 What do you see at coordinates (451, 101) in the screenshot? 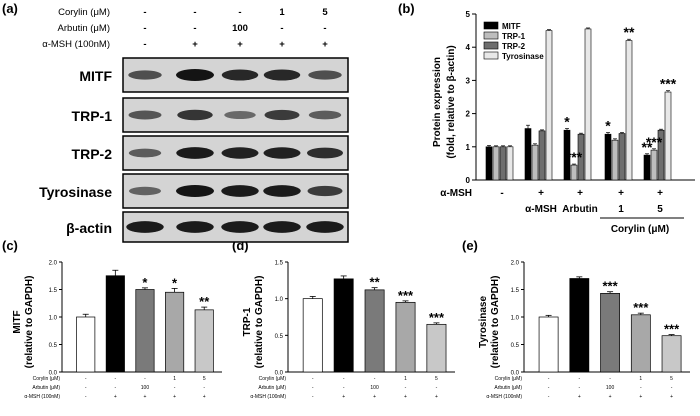
I see `chart-b-ylabel-2: (fold, relative to β-actin)` at bounding box center [451, 101].